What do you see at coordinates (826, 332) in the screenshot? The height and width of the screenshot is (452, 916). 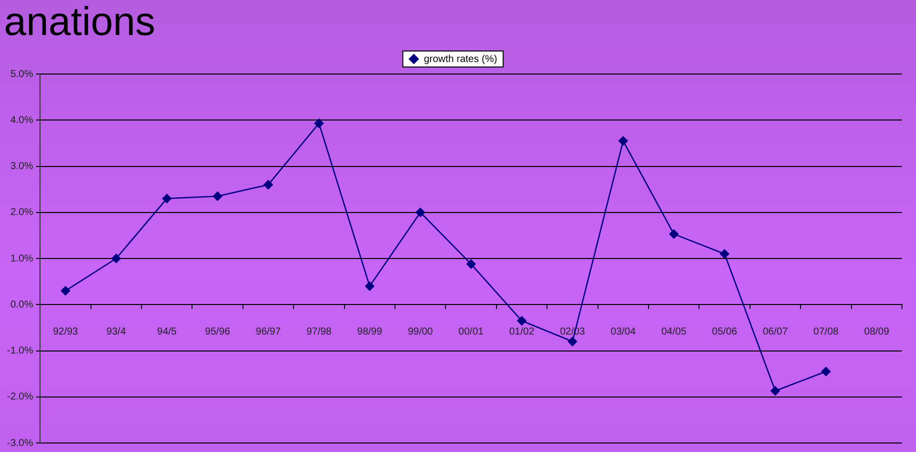 I see `x-tick-label: 07/08` at bounding box center [826, 332].